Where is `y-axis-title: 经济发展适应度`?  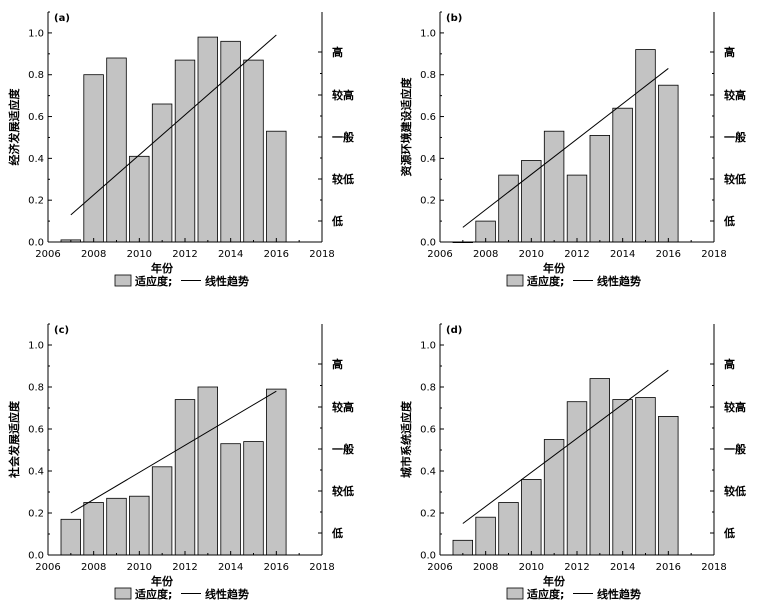 y-axis-title: 经济发展适应度 is located at coordinates (14, 127).